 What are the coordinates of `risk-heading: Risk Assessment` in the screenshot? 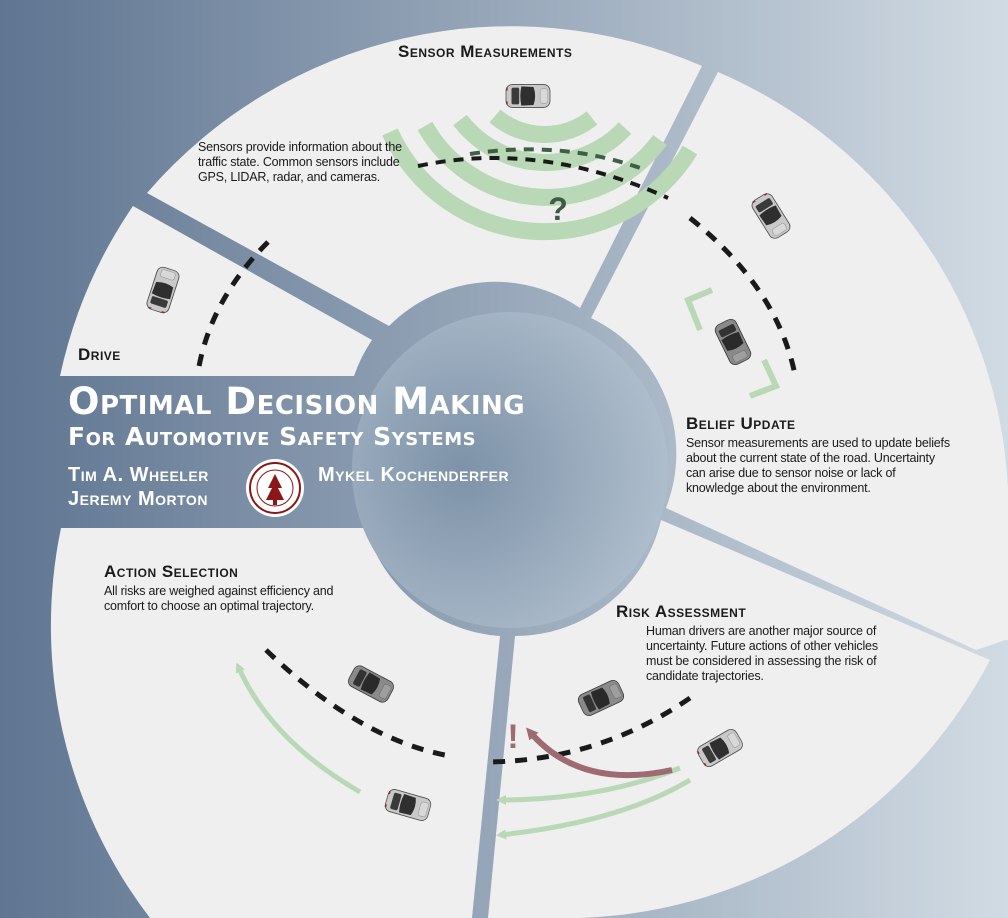 It's located at (681, 611).